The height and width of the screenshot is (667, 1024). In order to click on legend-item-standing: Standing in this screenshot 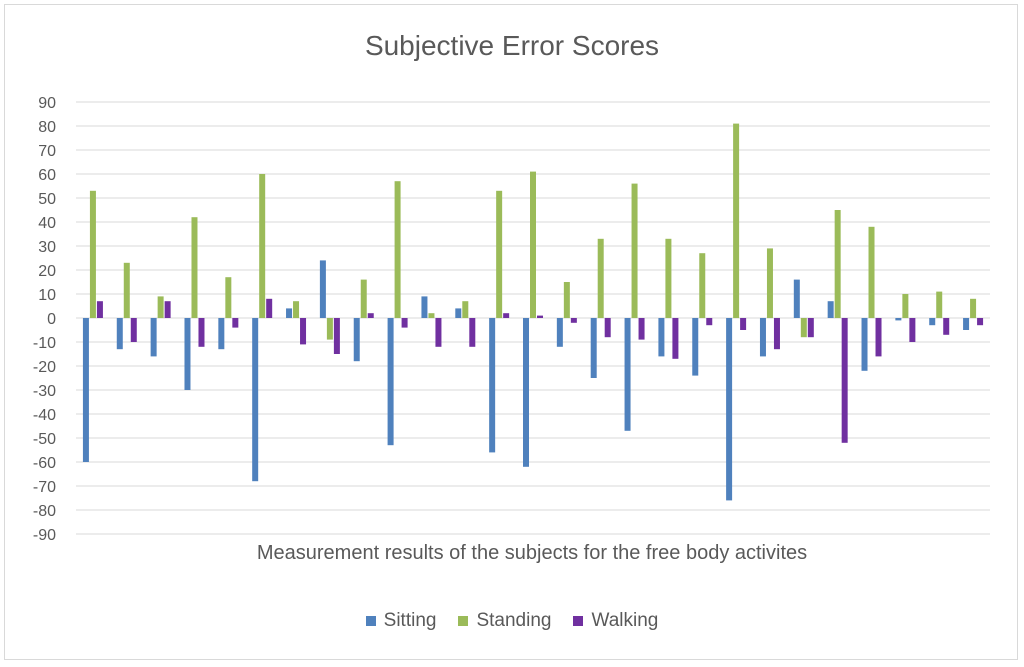, I will do `click(504, 621)`.